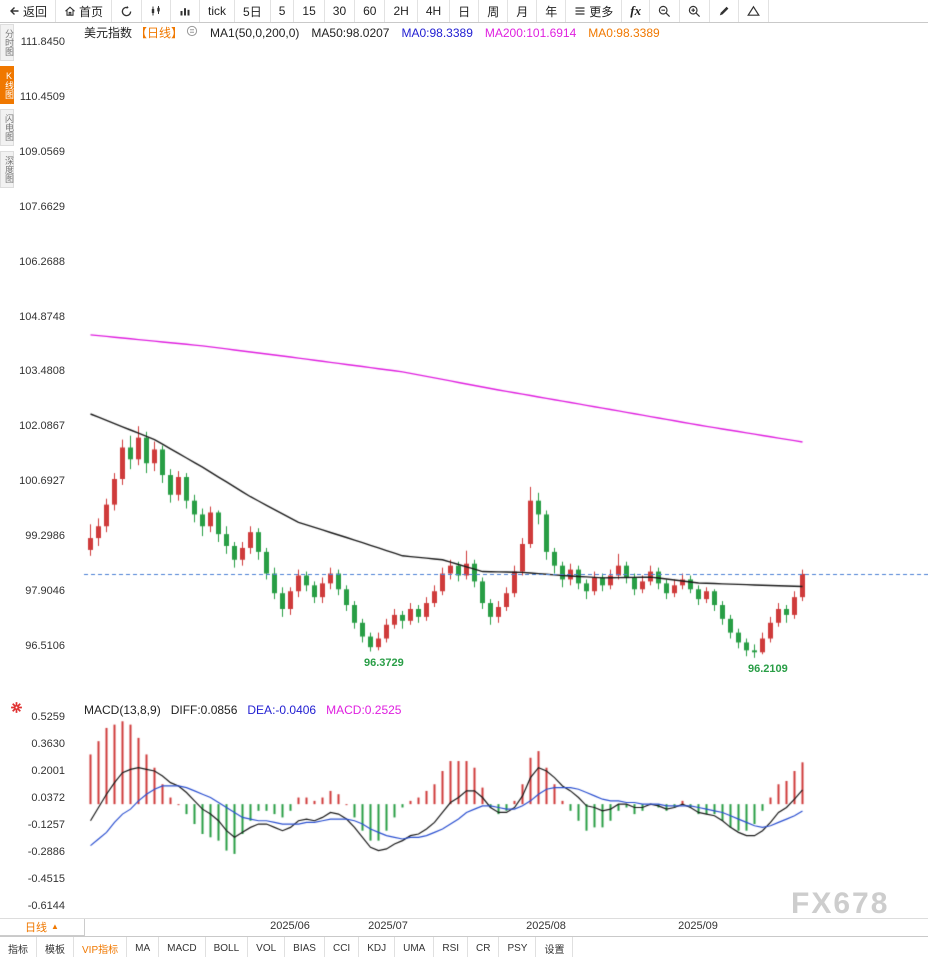 The width and height of the screenshot is (928, 957). Describe the element at coordinates (186, 11) in the screenshot. I see `toolbar-button-chart-type-bars` at that location.